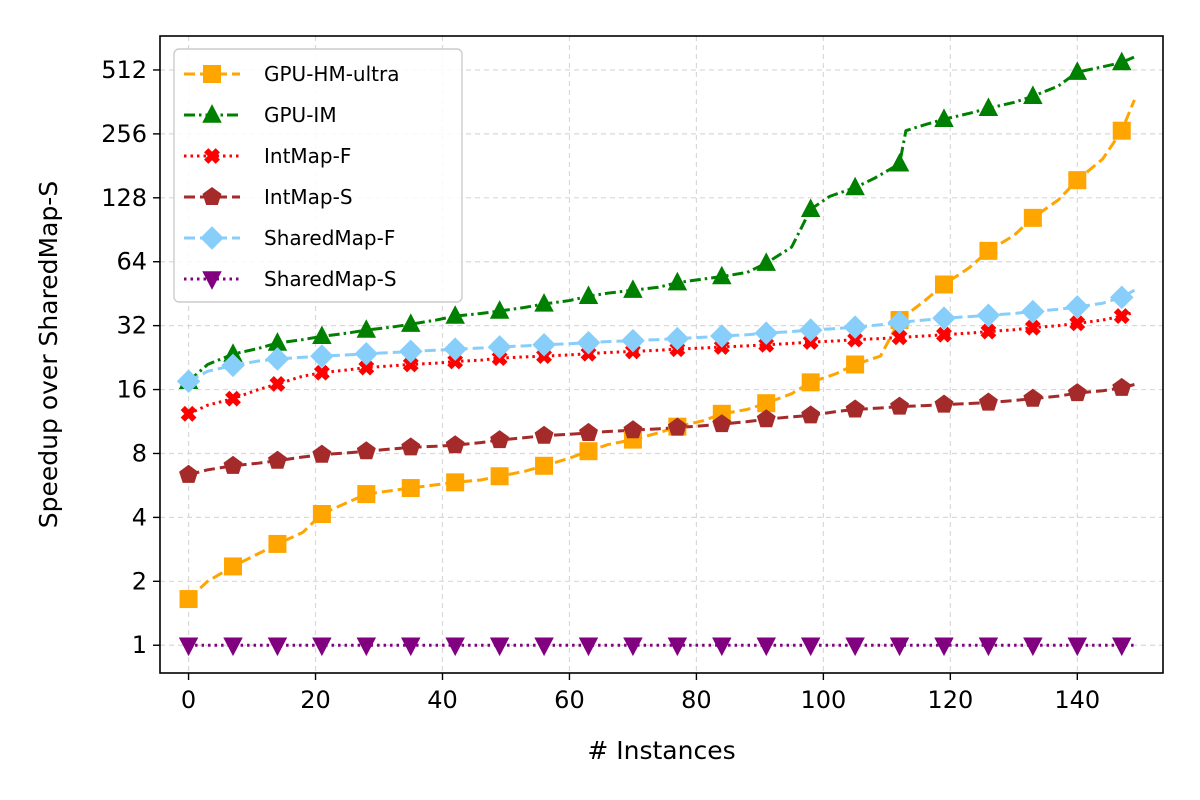 The width and height of the screenshot is (1200, 800). Describe the element at coordinates (655, 647) in the screenshot. I see `series-markers-sharedmap-s` at that location.